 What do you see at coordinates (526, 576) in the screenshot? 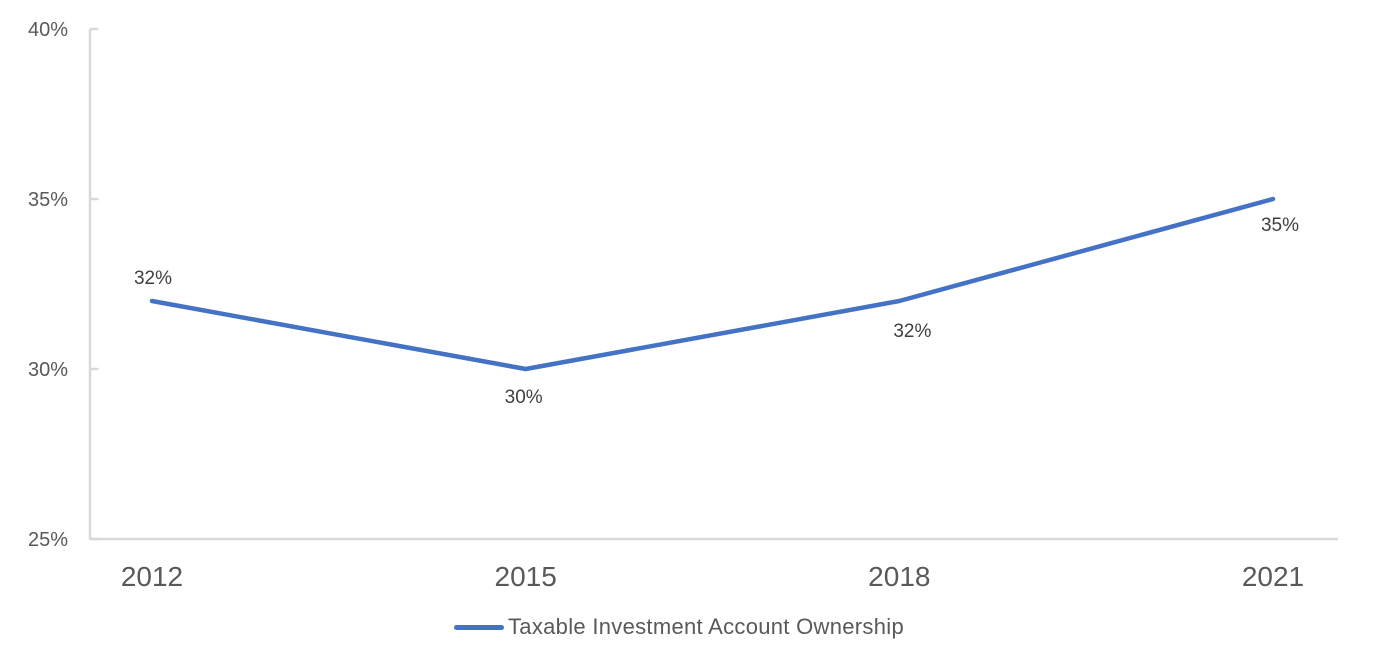
I see `x-tick-label: 2015` at bounding box center [526, 576].